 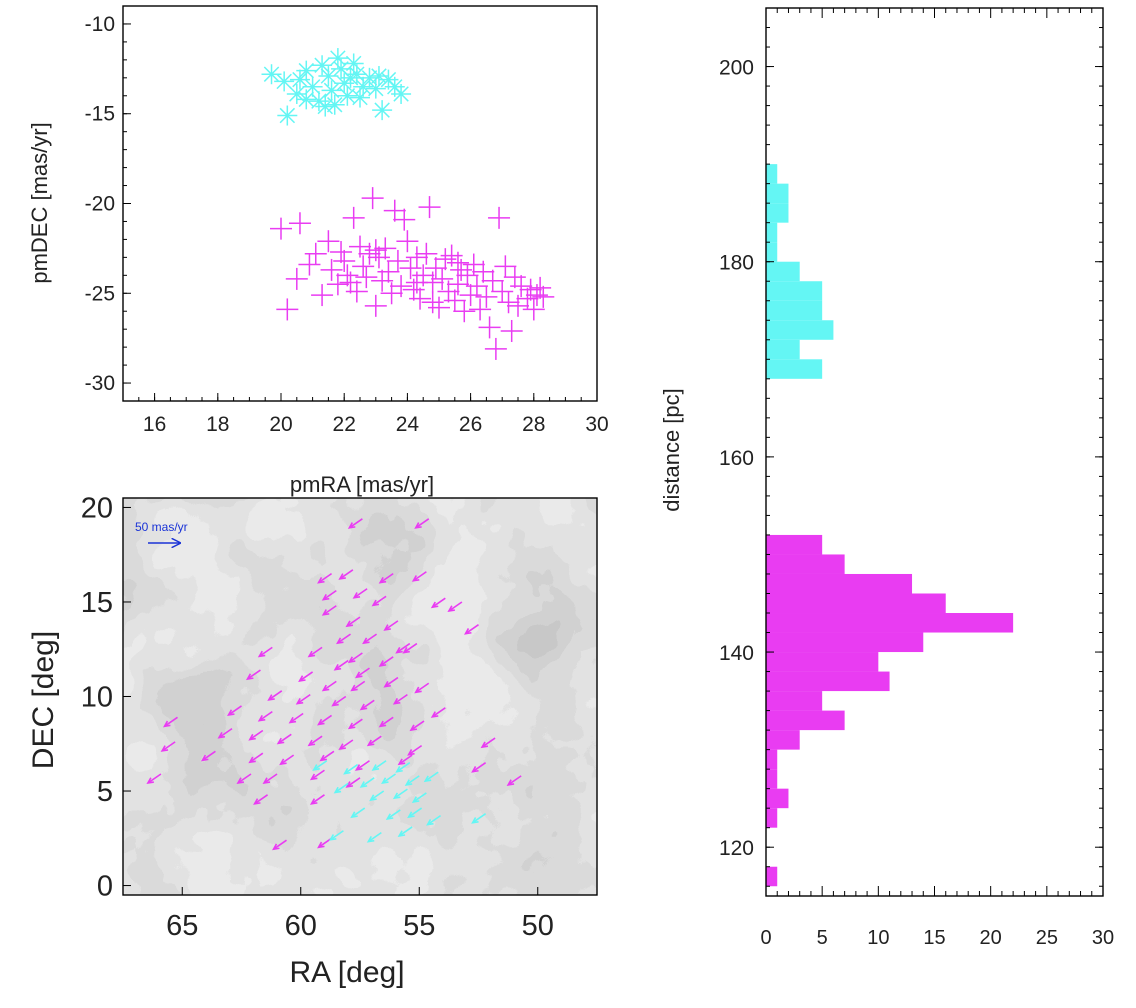 What do you see at coordinates (105, 792) in the screenshot?
I see `sky-ytick-label: 5` at bounding box center [105, 792].